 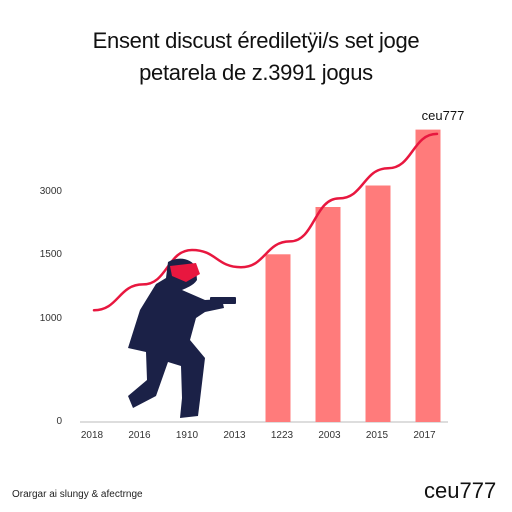 I want to click on chart-subtitle: petarela de z.3991 jogus, so click(x=256, y=72).